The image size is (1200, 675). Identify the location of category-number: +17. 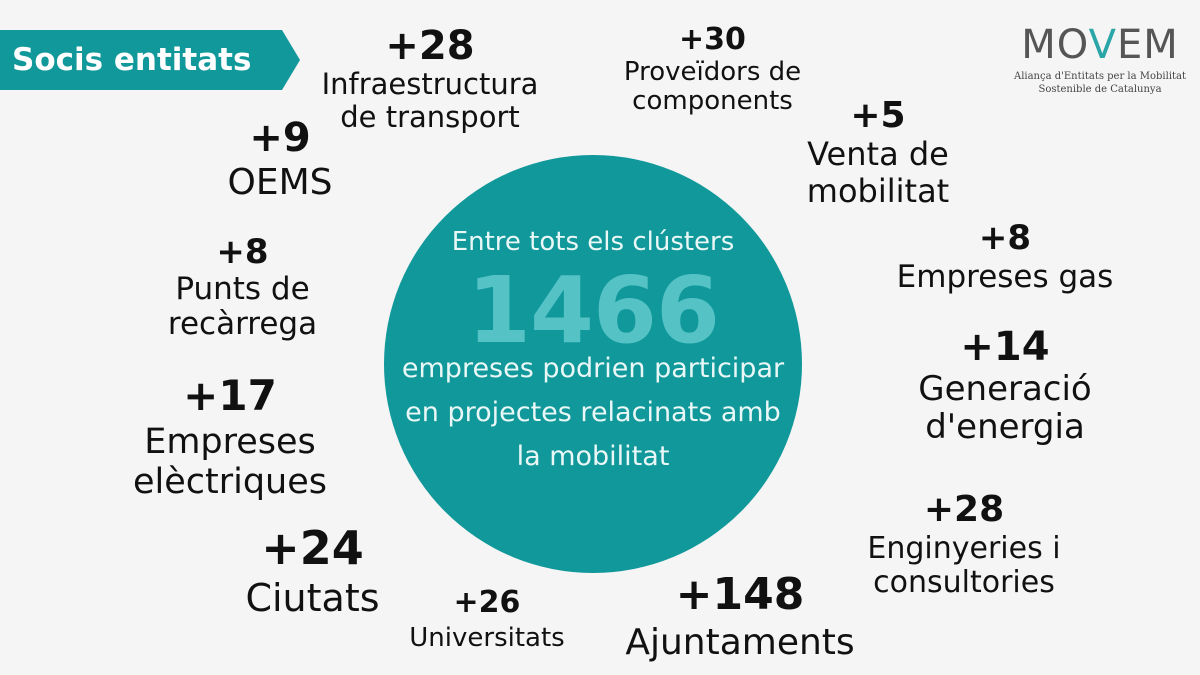
(230, 395).